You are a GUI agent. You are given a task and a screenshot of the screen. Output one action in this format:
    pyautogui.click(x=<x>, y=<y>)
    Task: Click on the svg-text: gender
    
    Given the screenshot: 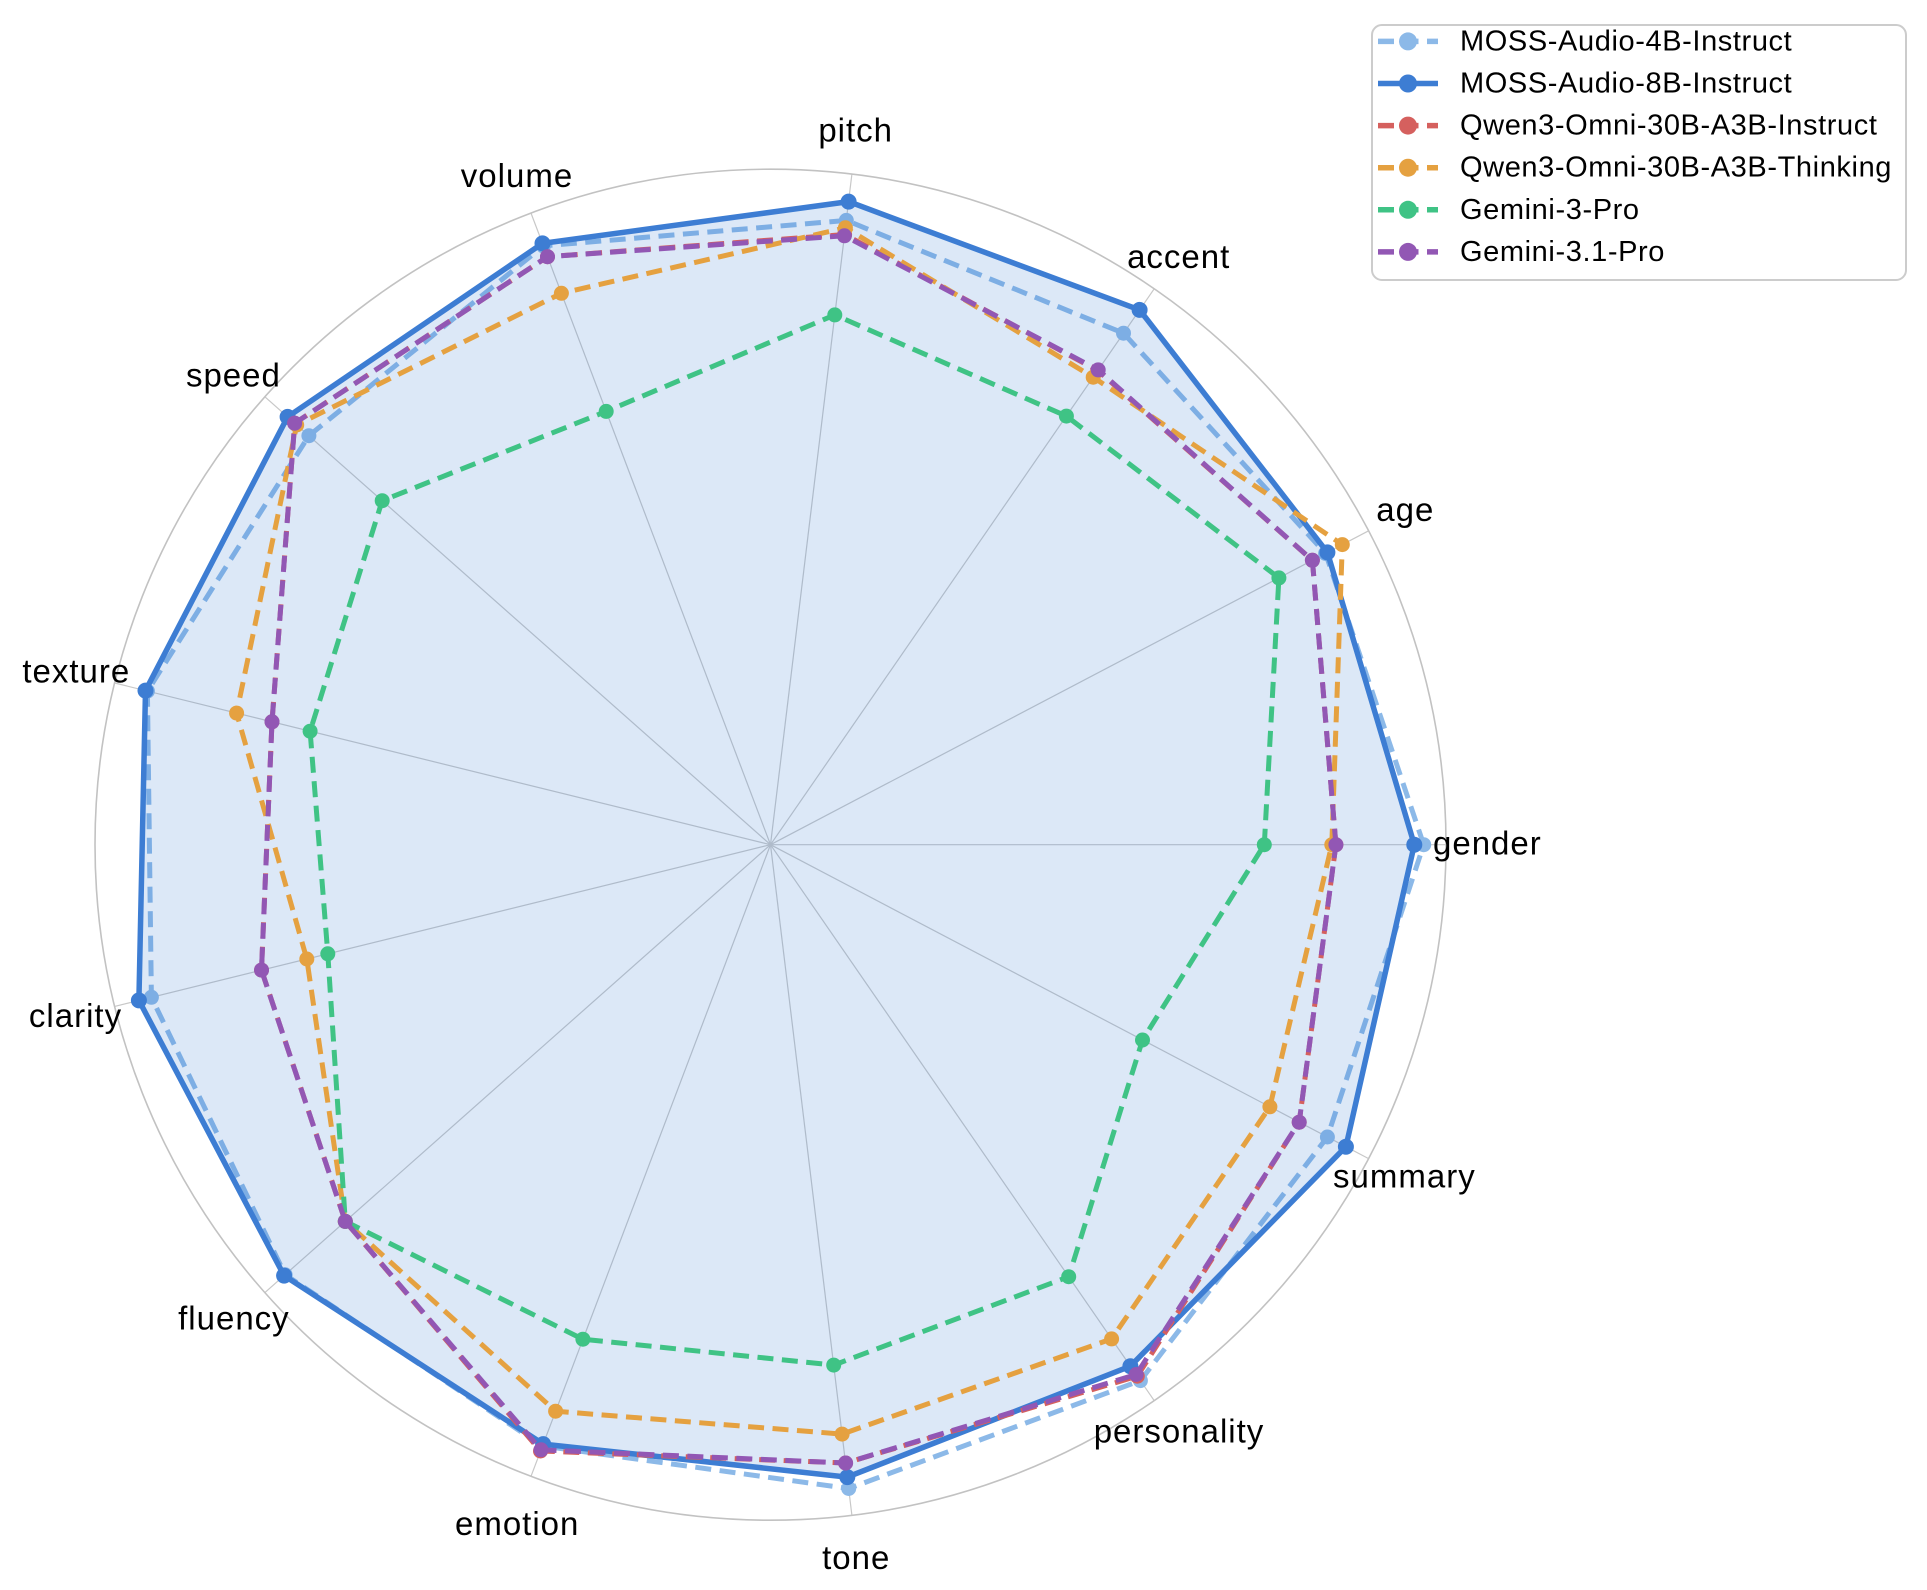 What is the action you would take?
    pyautogui.click(x=1487, y=843)
    